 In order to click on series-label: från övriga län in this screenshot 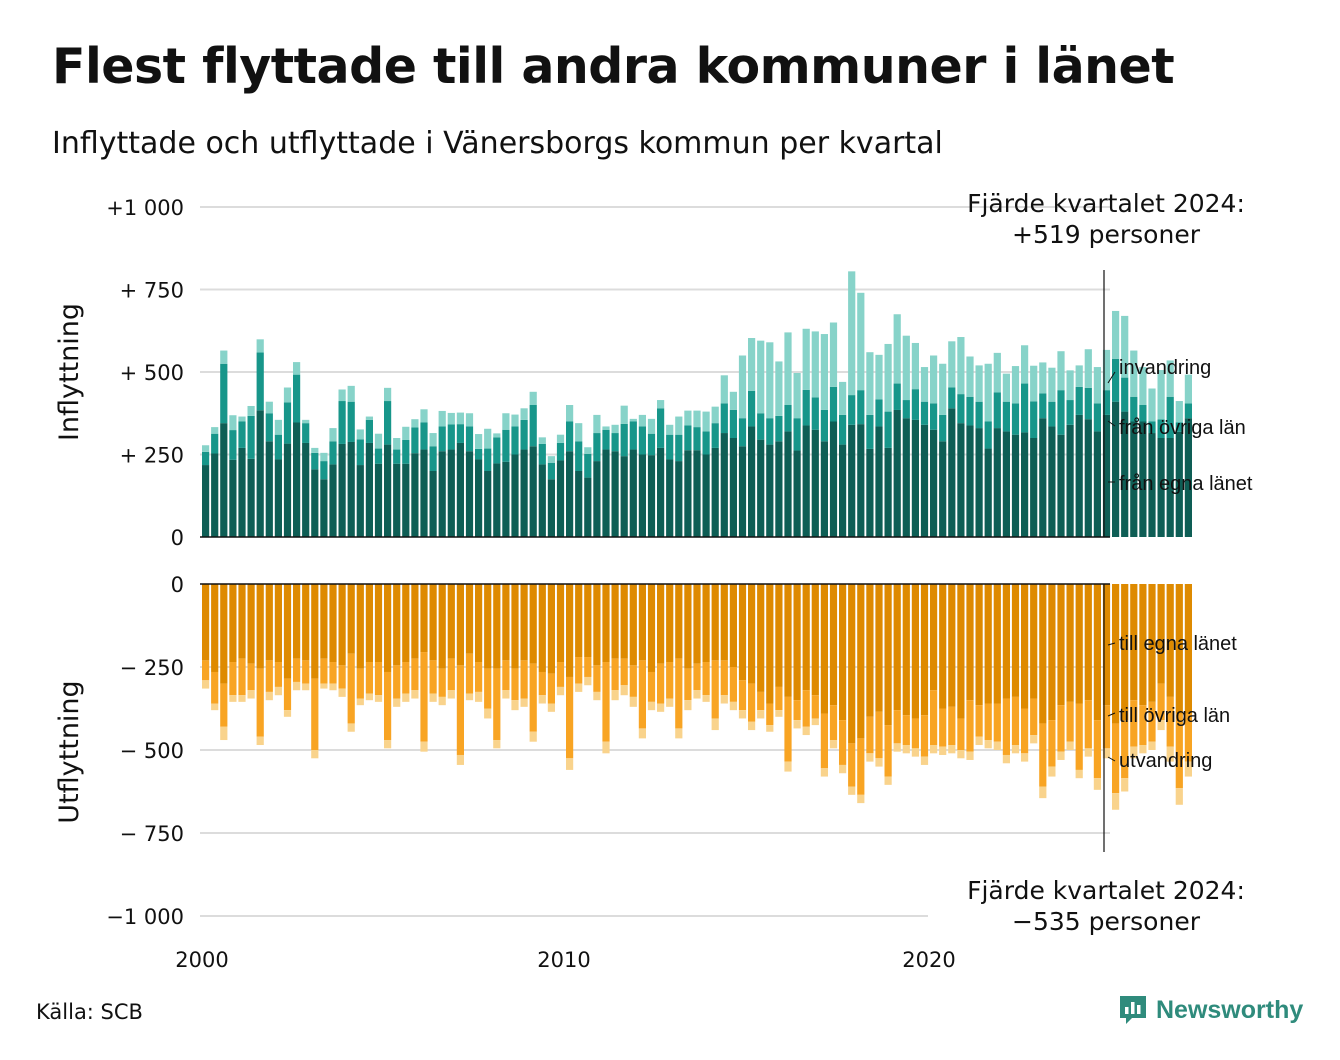, I will do `click(1182, 428)`.